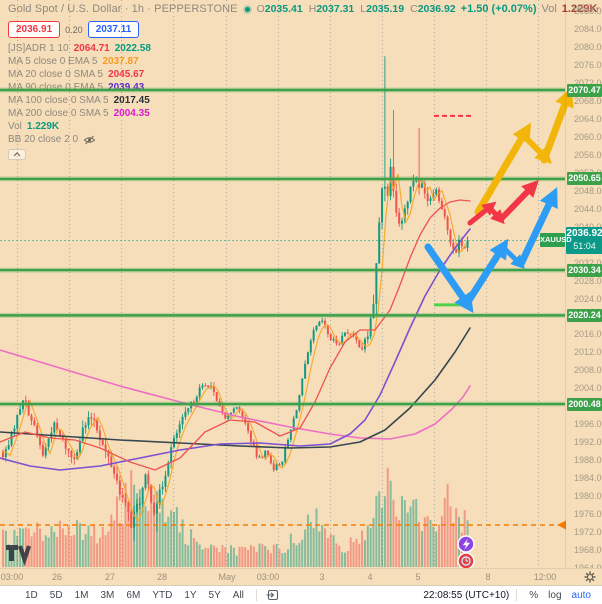  I want to click on price-tick: 1964.00, so click(588, 568).